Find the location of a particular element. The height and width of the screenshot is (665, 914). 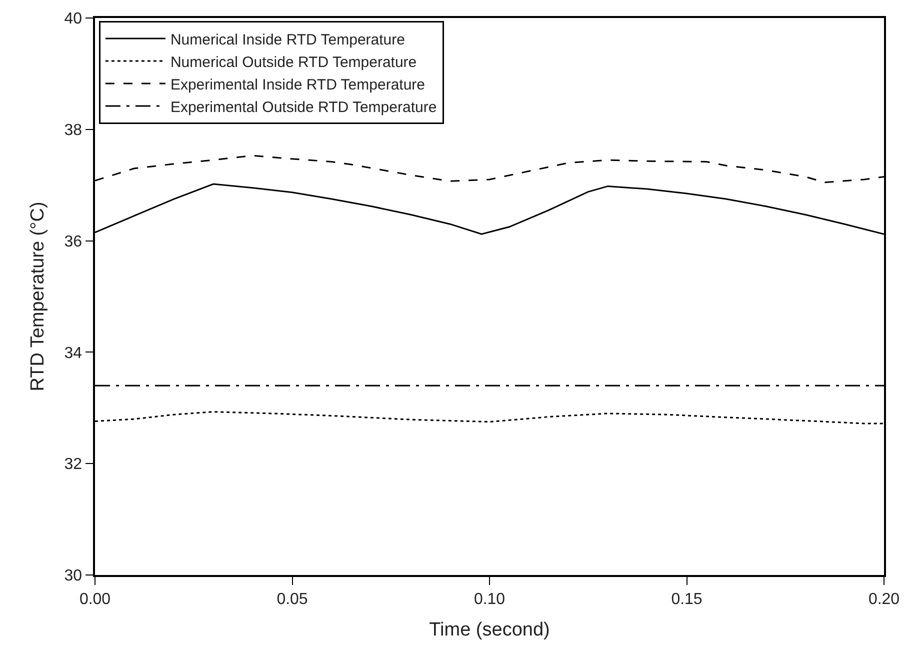

x-axis-title: Time (second) is located at coordinates (489, 629).